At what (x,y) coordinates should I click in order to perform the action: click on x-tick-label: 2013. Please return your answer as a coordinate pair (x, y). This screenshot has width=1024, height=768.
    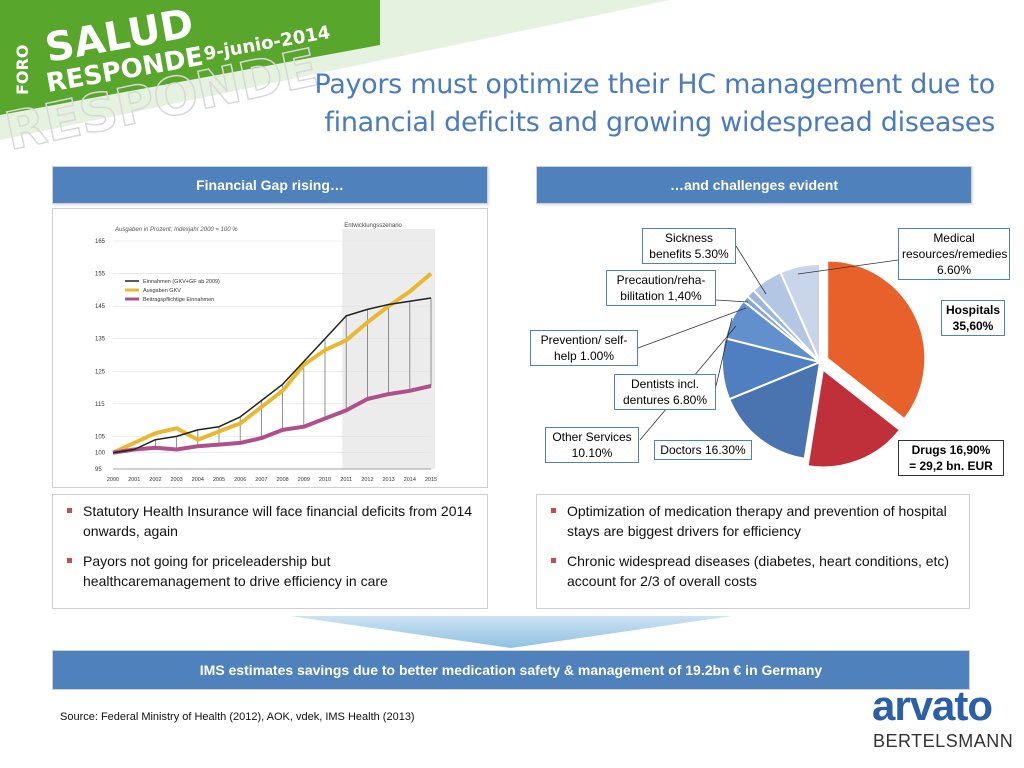
    Looking at the image, I should click on (388, 480).